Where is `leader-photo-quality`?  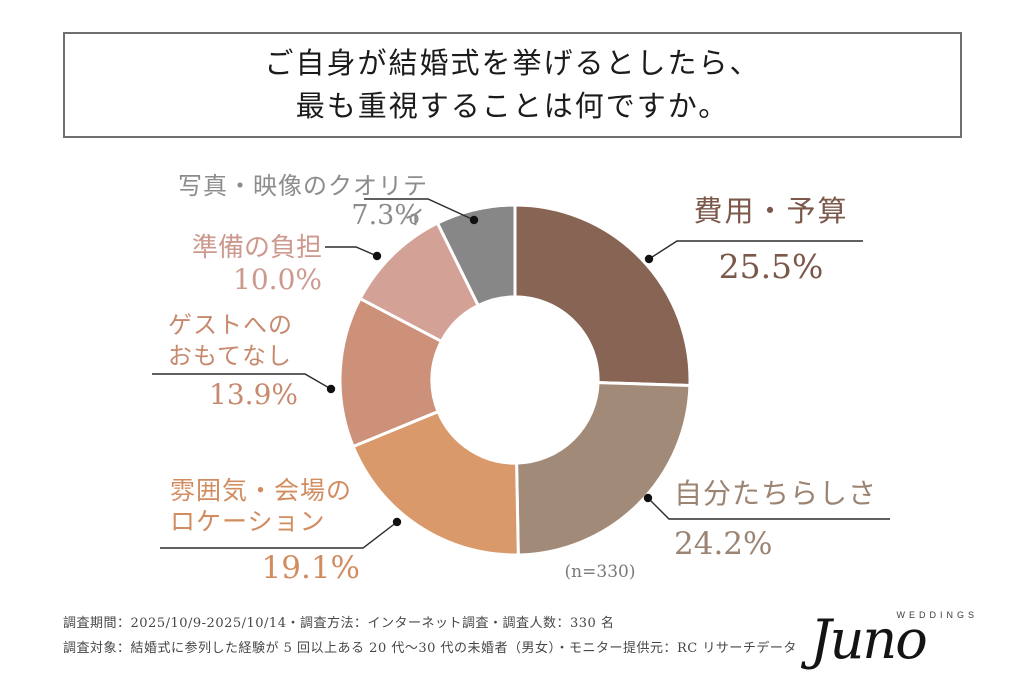
leader-photo-quality is located at coordinates (419, 209).